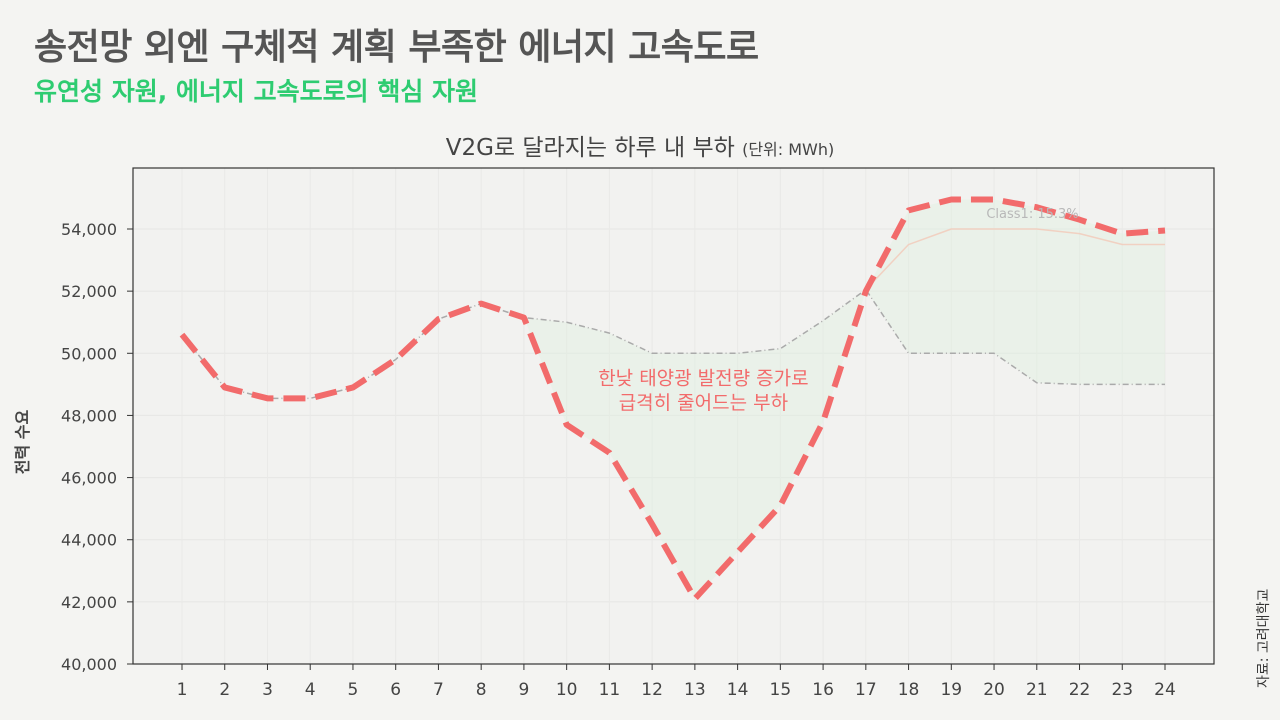  What do you see at coordinates (866, 690) in the screenshot?
I see `x-tick-label: 17` at bounding box center [866, 690].